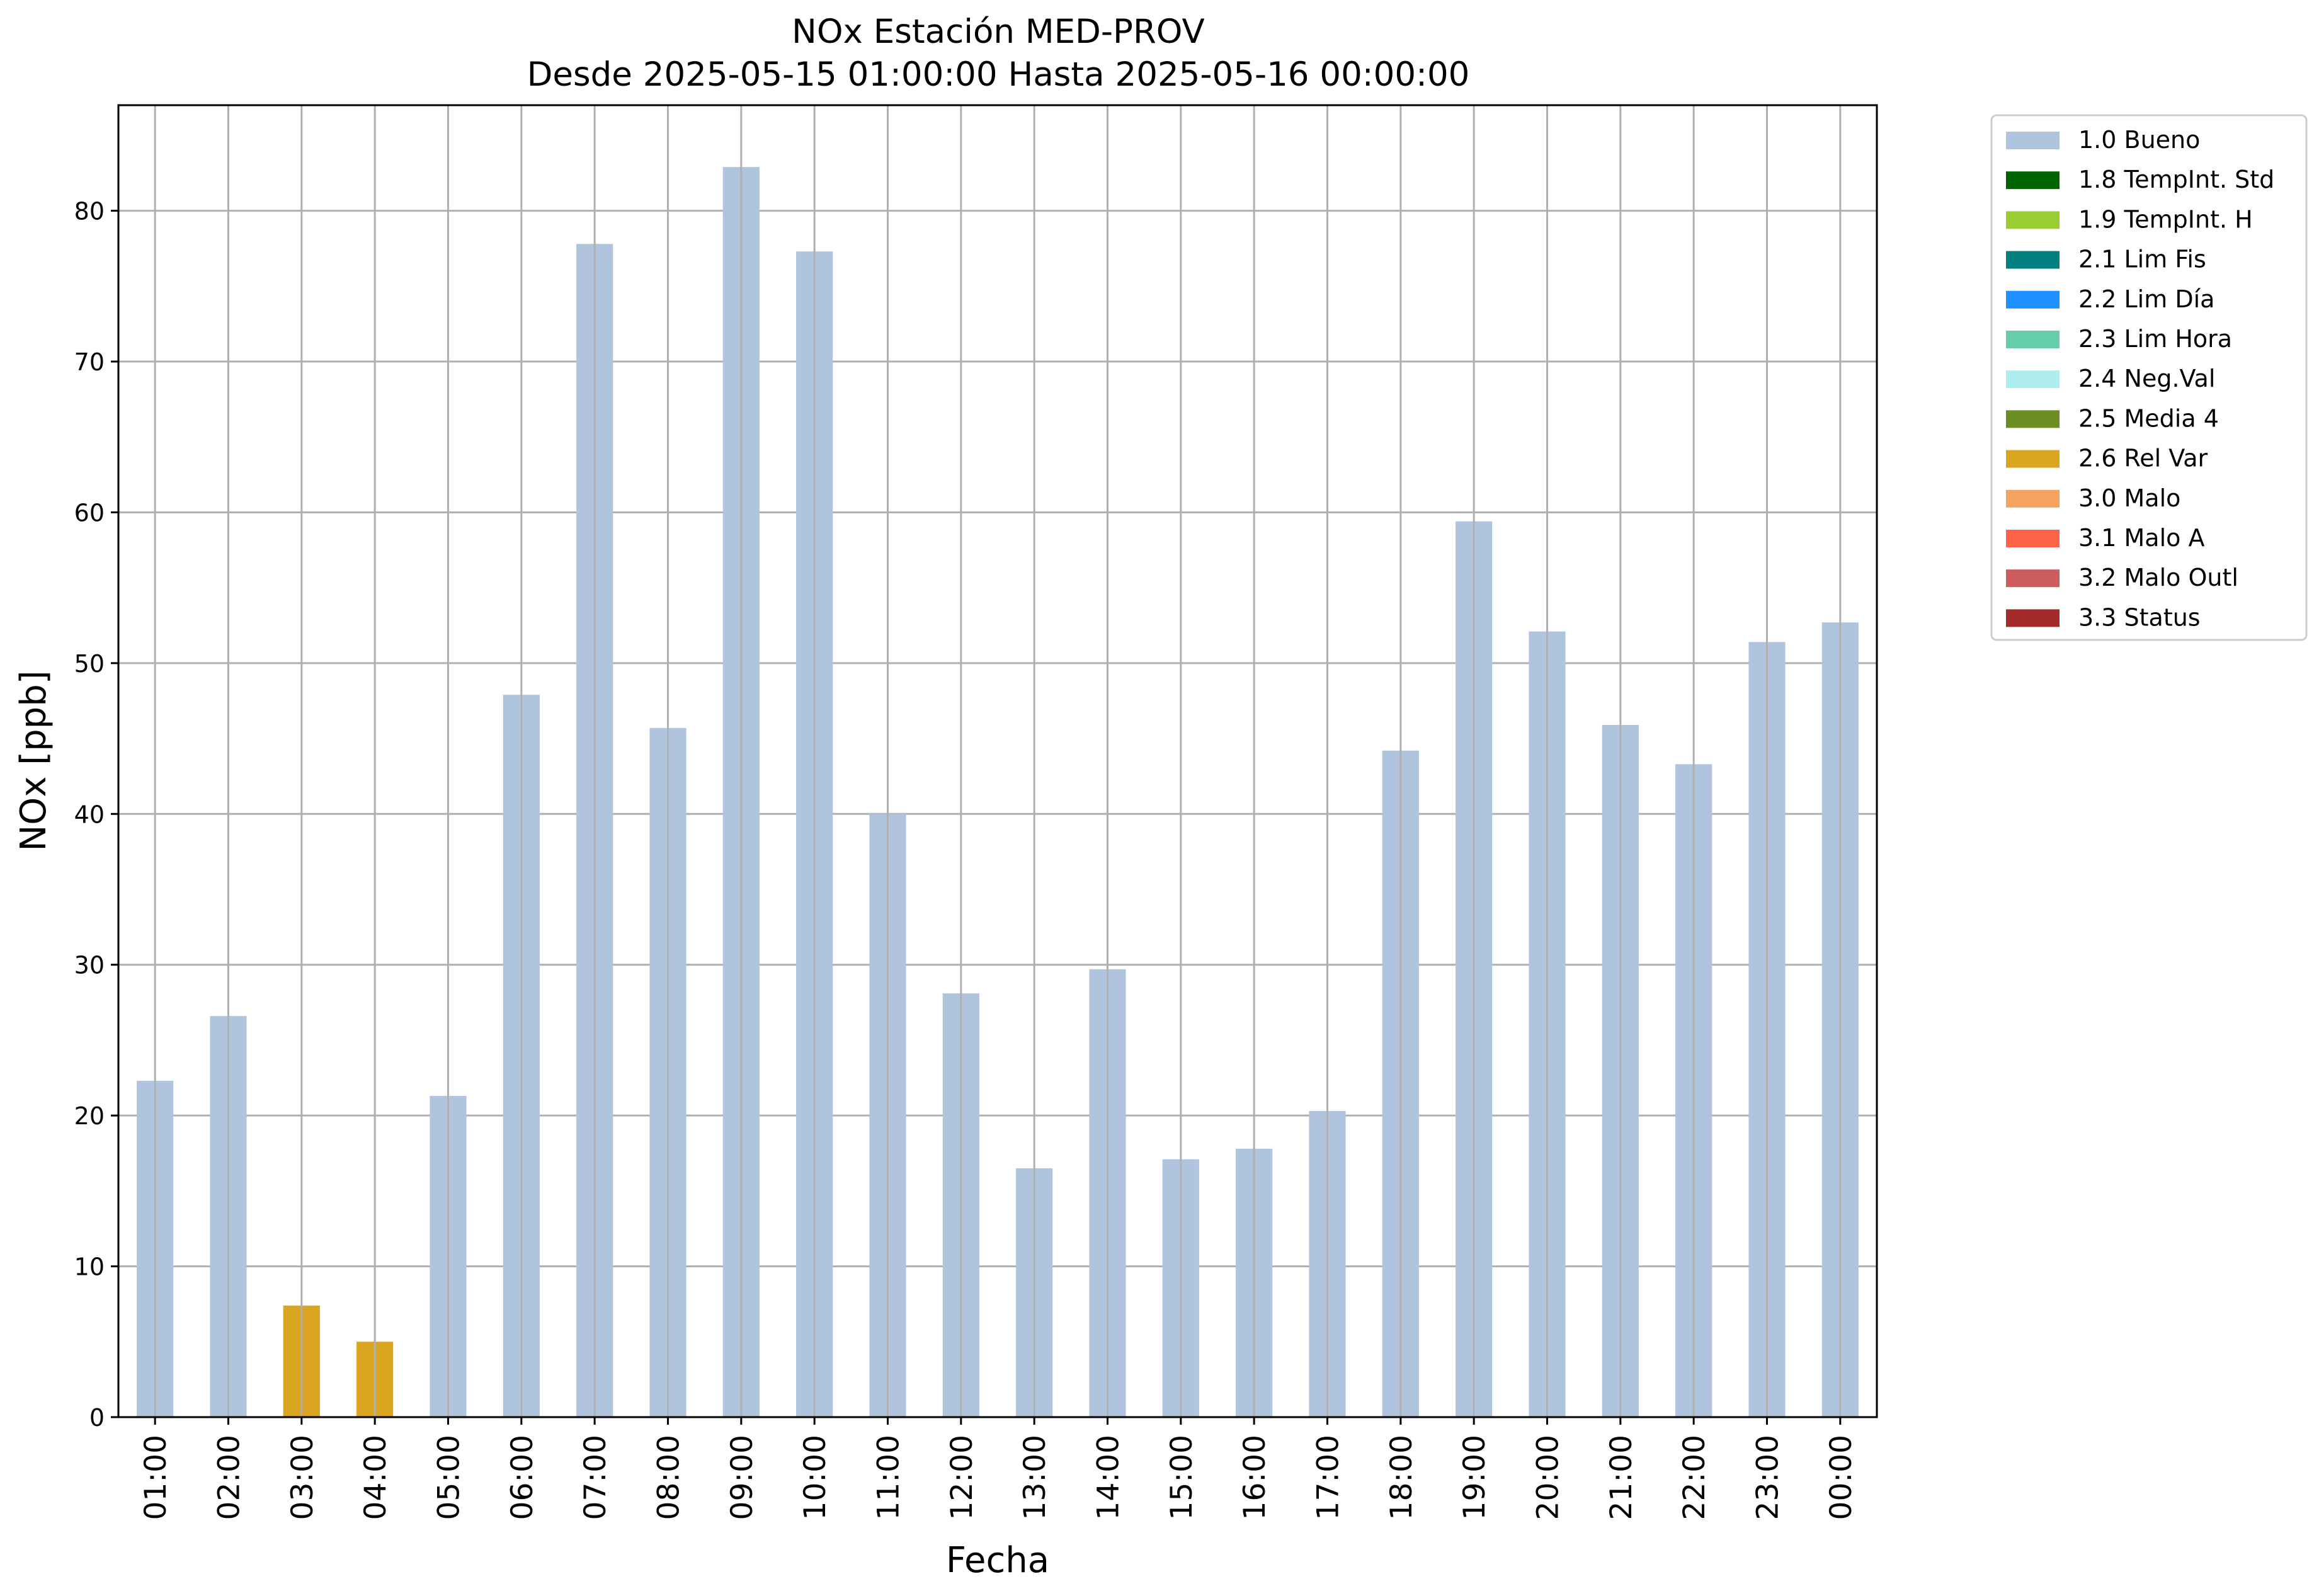  I want to click on y-axis-ticks: 0 10 20 30 40 50 60 70 80, so click(96, 815).